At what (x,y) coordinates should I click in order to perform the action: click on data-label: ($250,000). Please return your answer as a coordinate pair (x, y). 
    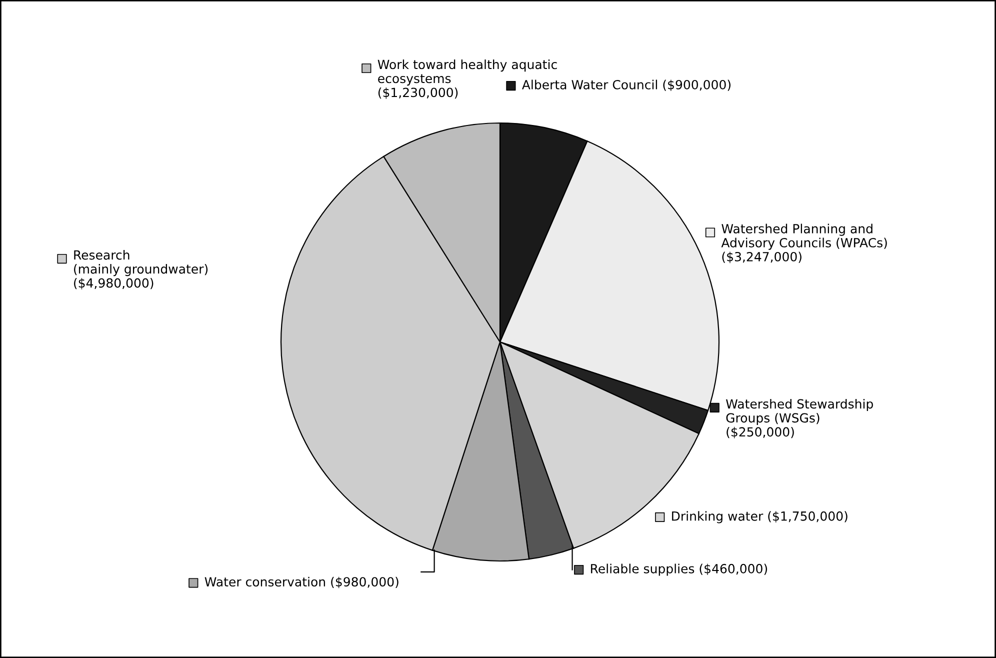
    Looking at the image, I should click on (760, 432).